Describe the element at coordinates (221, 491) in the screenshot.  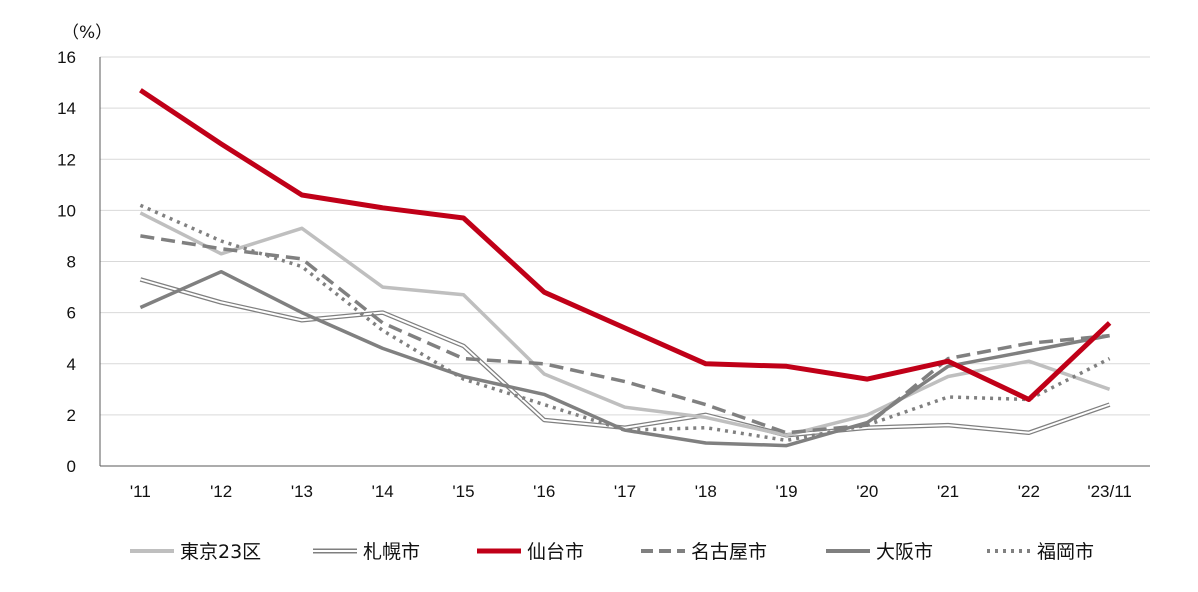
I see `x-tick-label: '12` at that location.